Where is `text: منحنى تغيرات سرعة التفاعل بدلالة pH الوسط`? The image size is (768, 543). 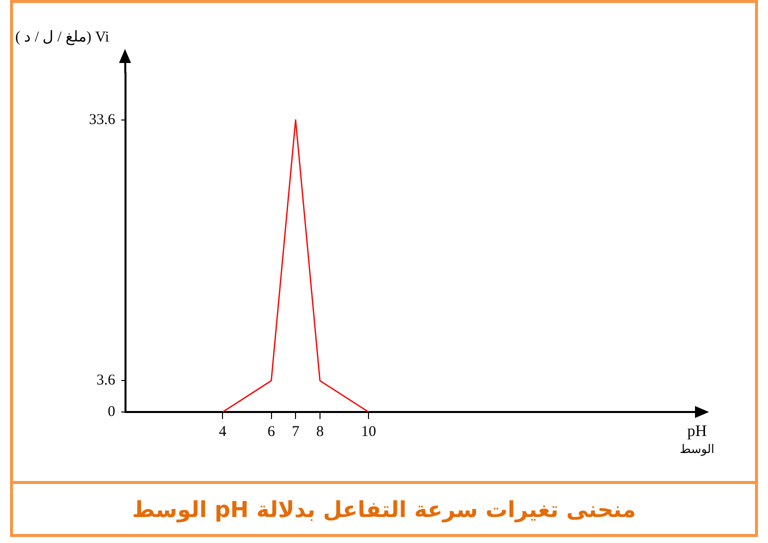
text: منحنى تغيرات سرعة التفاعل بدلالة pH الوسط is located at coordinates (384, 509).